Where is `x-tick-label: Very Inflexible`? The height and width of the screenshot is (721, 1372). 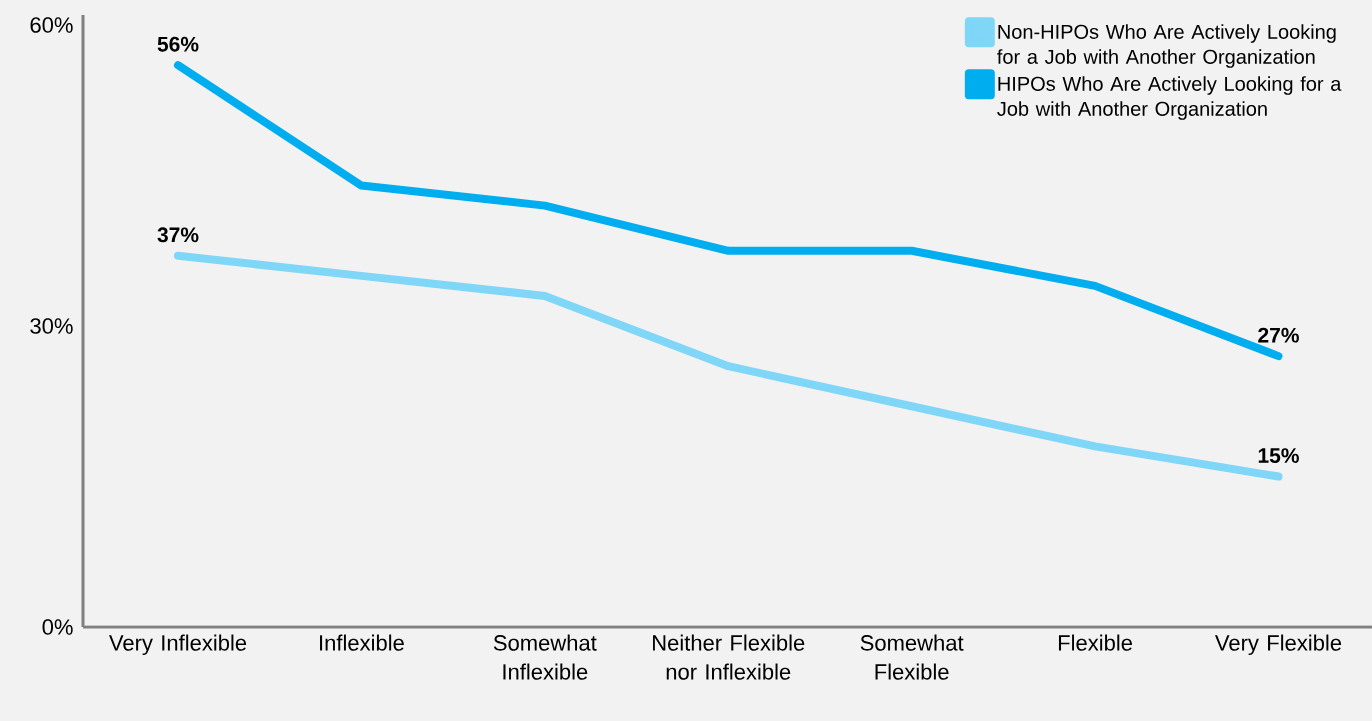 x-tick-label: Very Inflexible is located at coordinates (178, 645).